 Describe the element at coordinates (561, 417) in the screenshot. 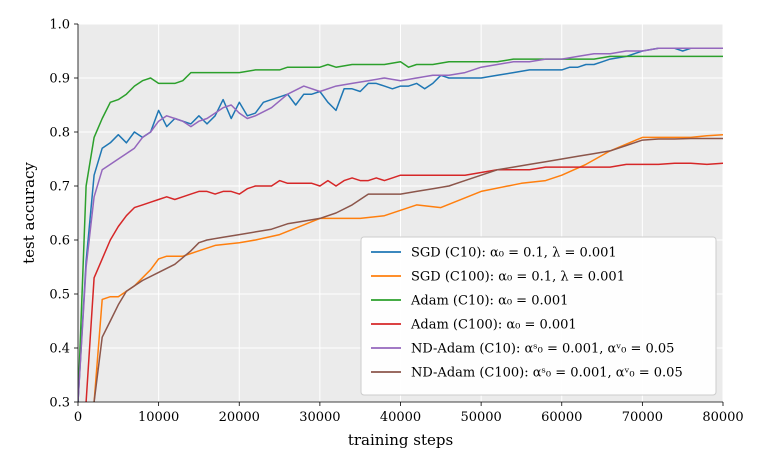

I see `x-tick-label: 60000` at that location.